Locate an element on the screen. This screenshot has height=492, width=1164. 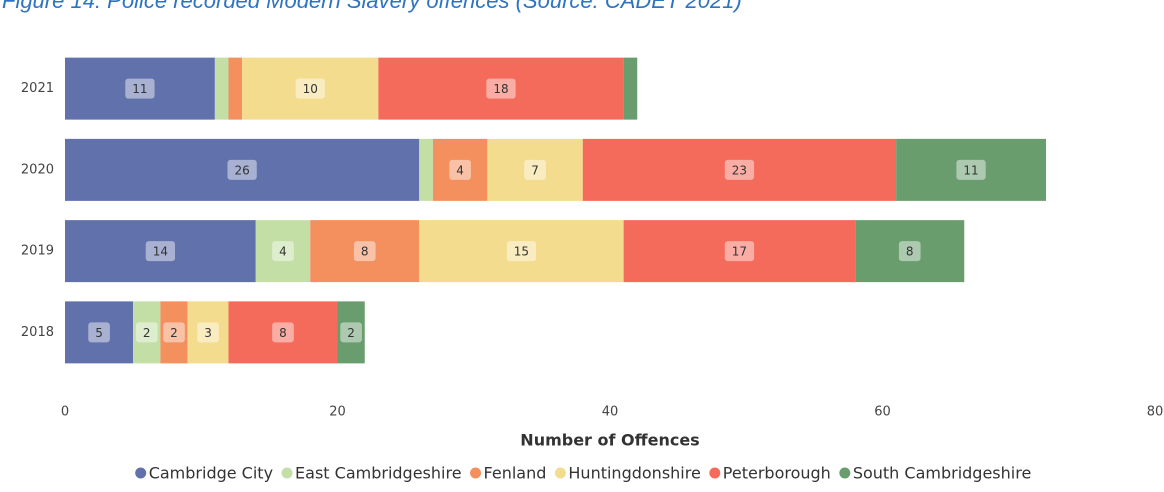
x-axis-title: Number of Offences is located at coordinates (609, 440).